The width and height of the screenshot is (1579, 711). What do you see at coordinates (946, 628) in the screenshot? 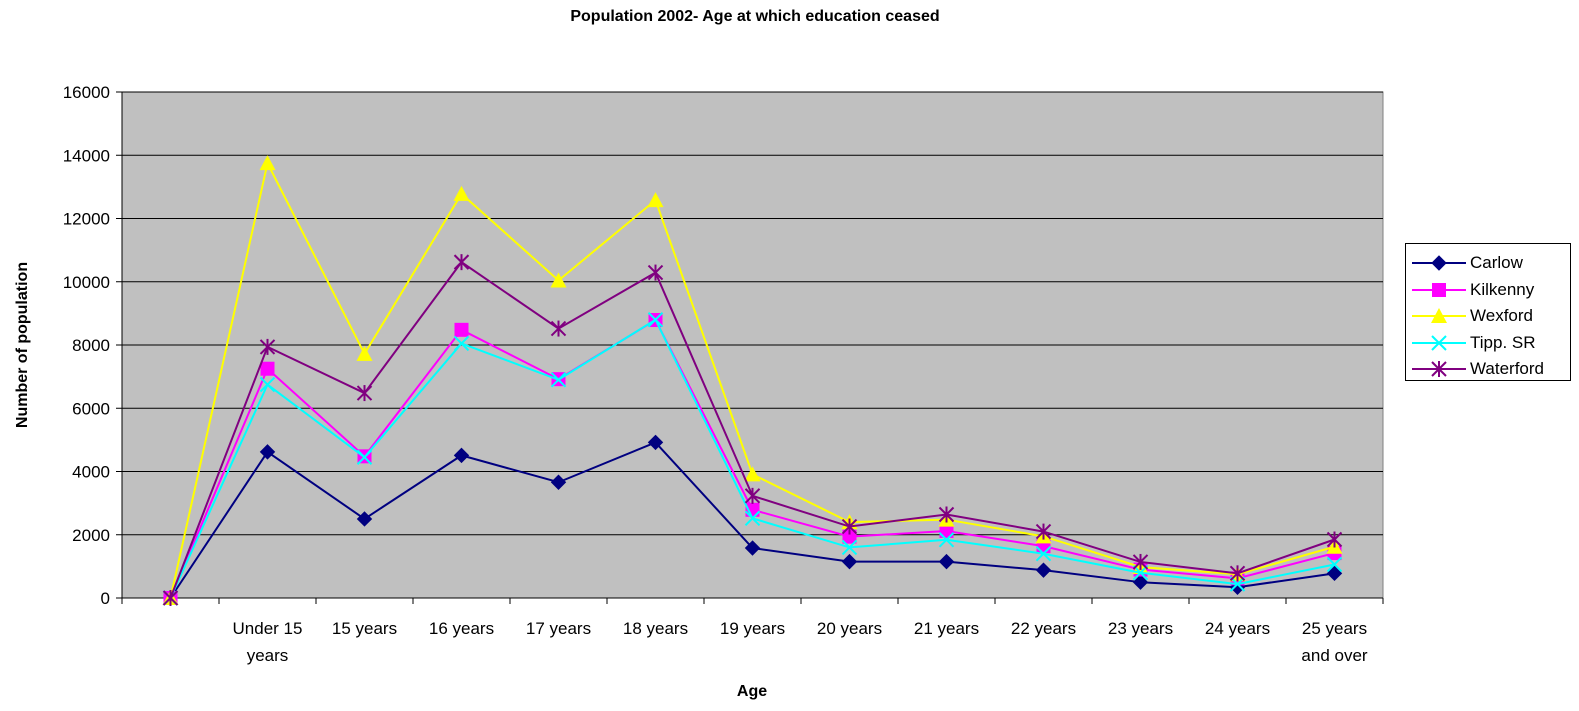
I see `x-tick-label: 21 years` at bounding box center [946, 628].